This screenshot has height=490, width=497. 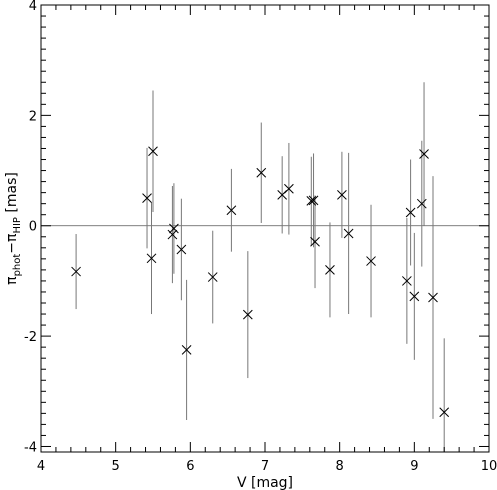 What do you see at coordinates (116, 466) in the screenshot?
I see `x-tick-label: 5` at bounding box center [116, 466].